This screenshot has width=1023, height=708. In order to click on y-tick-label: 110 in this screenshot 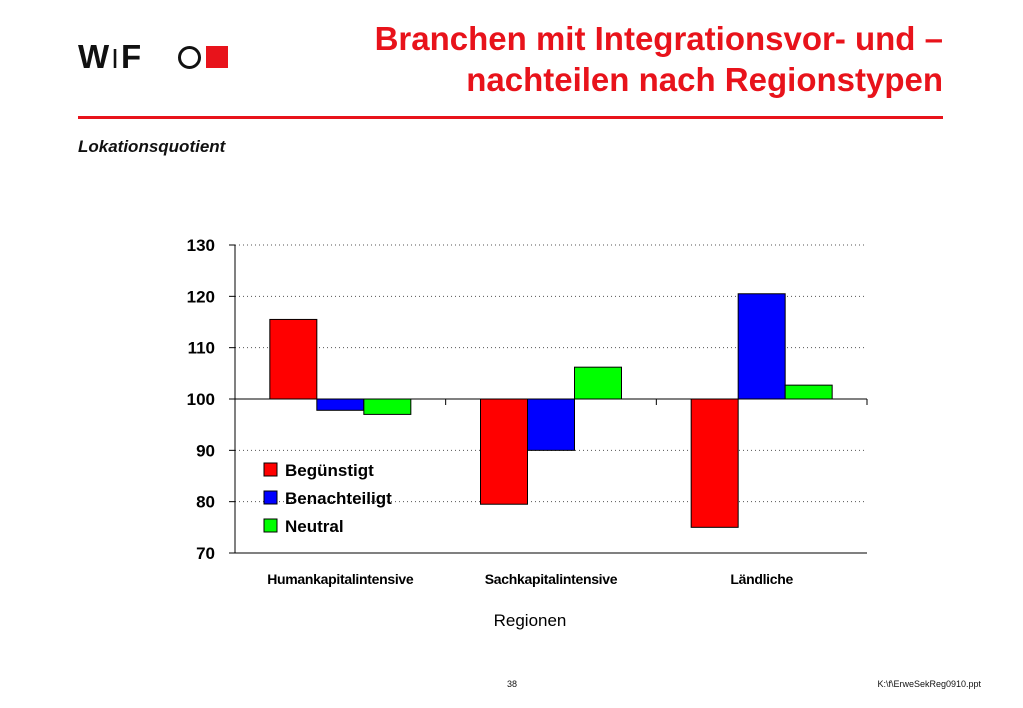, I will do `click(201, 348)`.